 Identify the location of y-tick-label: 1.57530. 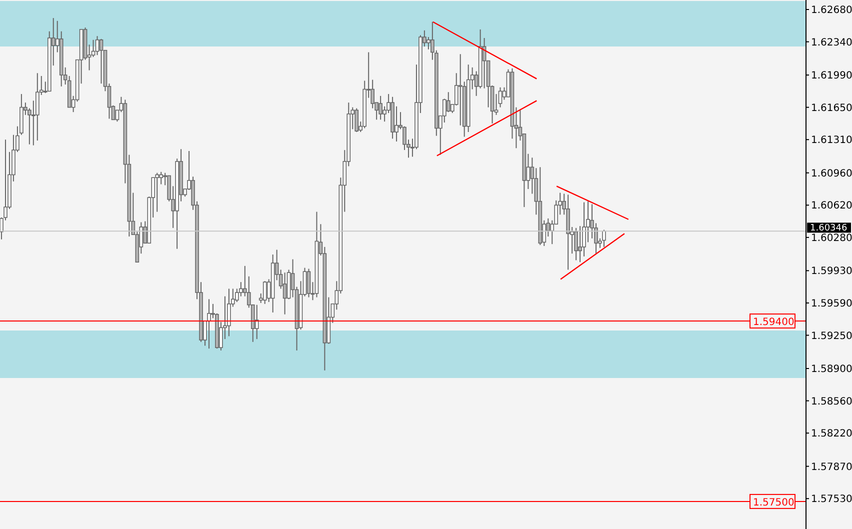
(831, 500).